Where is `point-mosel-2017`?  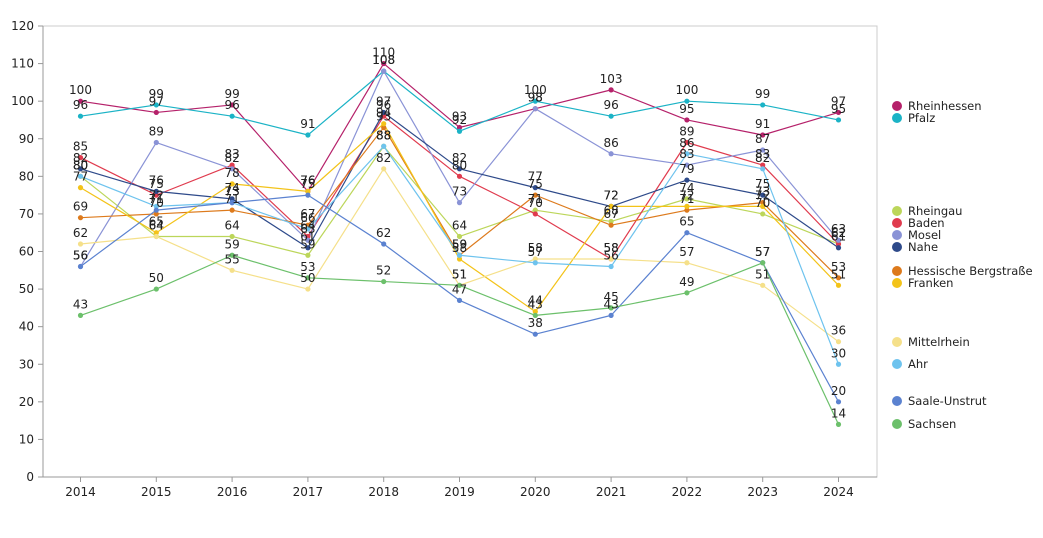 point-mosel-2017 is located at coordinates (308, 240).